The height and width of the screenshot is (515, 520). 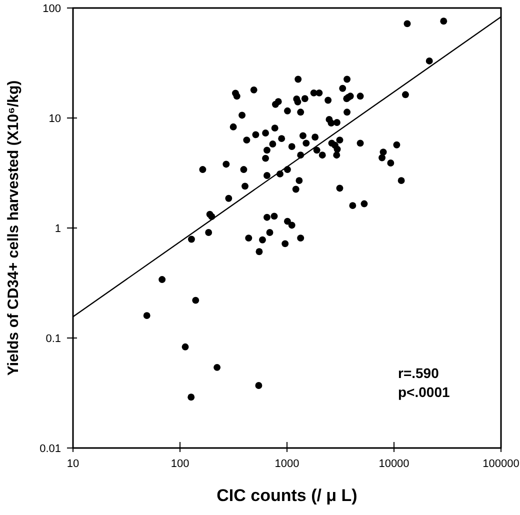 I want to click on x-tick-label: 100000, so click(x=501, y=464).